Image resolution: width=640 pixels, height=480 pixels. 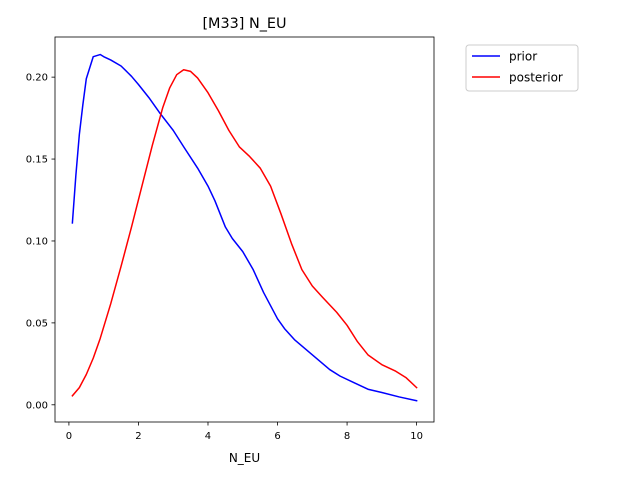 What do you see at coordinates (37, 78) in the screenshot?
I see `y-tick-label: 0.20` at bounding box center [37, 78].